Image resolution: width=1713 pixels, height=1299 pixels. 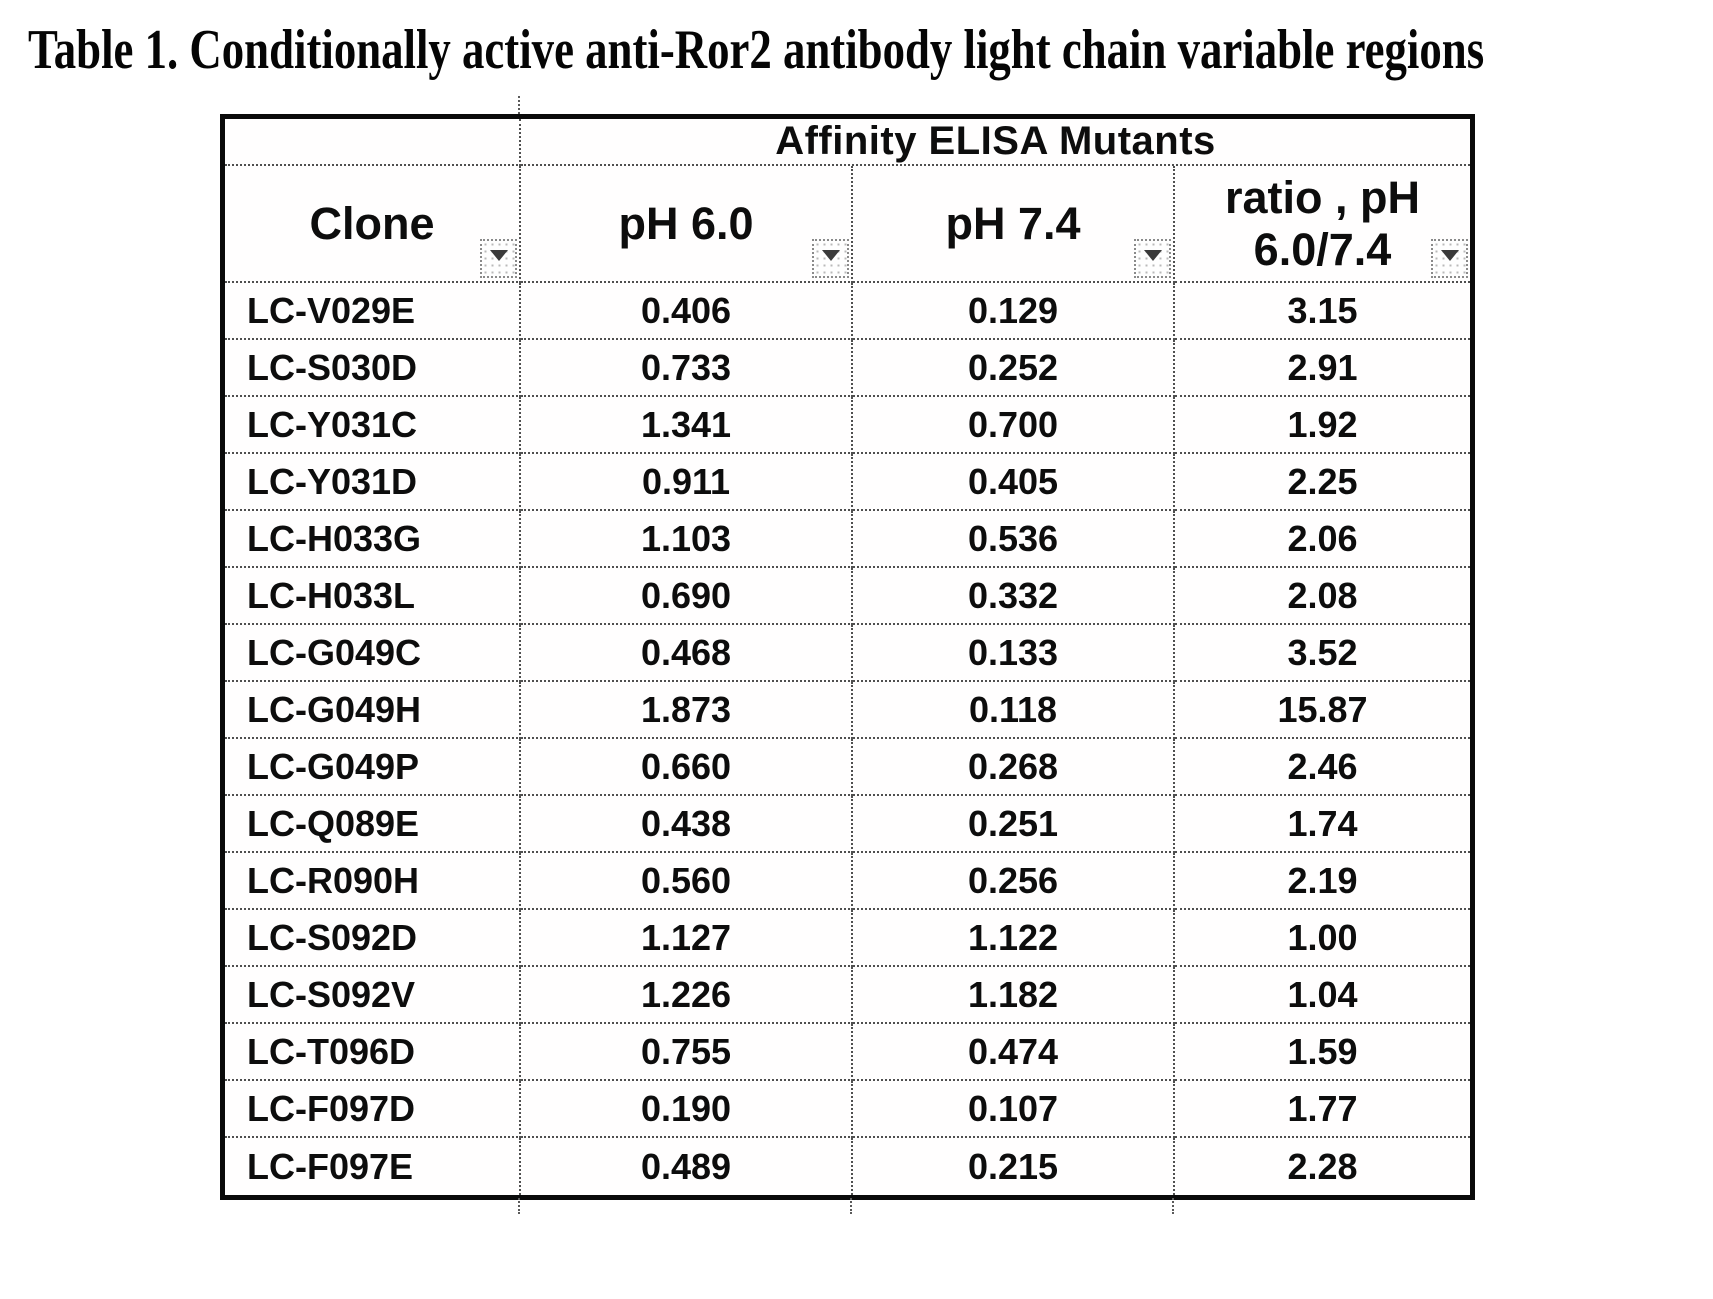 I want to click on cell-ph60: 0.660, so click(x=687, y=767).